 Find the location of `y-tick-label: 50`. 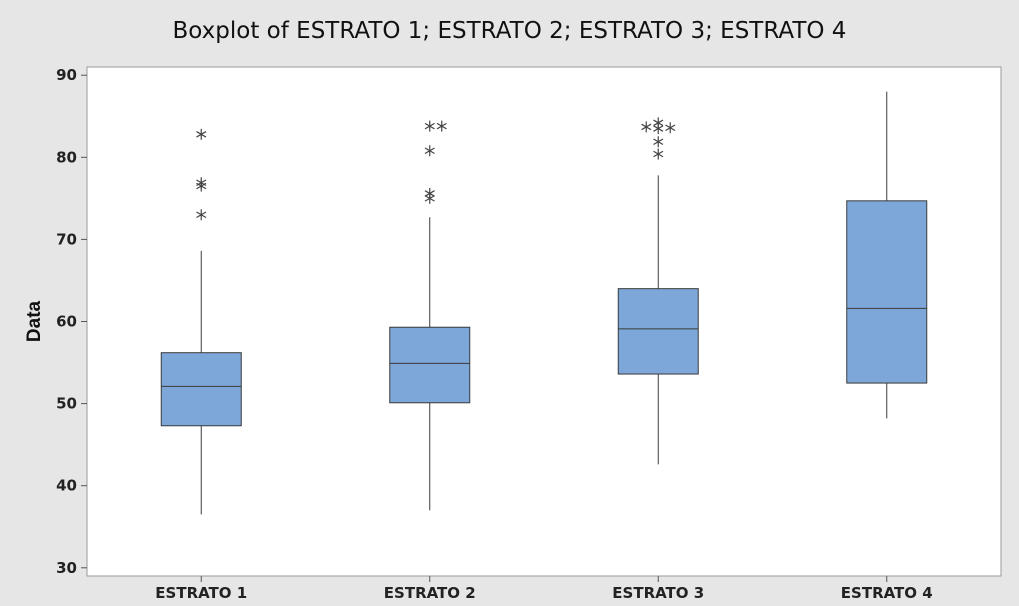

y-tick-label: 50 is located at coordinates (66, 404).